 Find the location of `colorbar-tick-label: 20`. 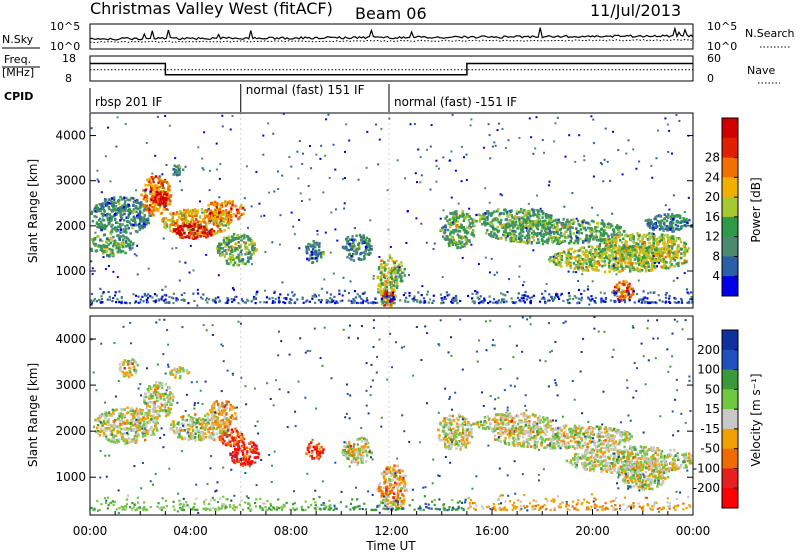

colorbar-tick-label: 20 is located at coordinates (712, 197).